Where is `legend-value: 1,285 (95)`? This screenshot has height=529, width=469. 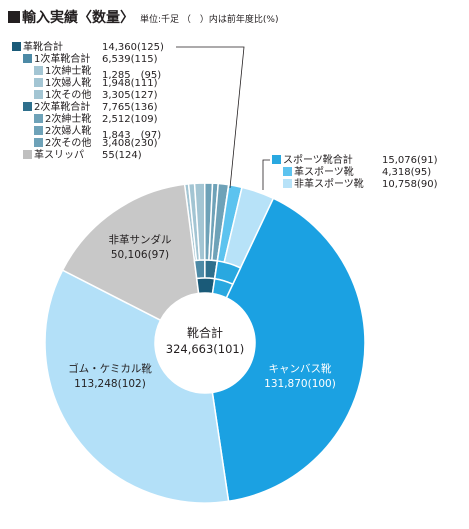
legend-value: 1,285 (95) is located at coordinates (132, 75).